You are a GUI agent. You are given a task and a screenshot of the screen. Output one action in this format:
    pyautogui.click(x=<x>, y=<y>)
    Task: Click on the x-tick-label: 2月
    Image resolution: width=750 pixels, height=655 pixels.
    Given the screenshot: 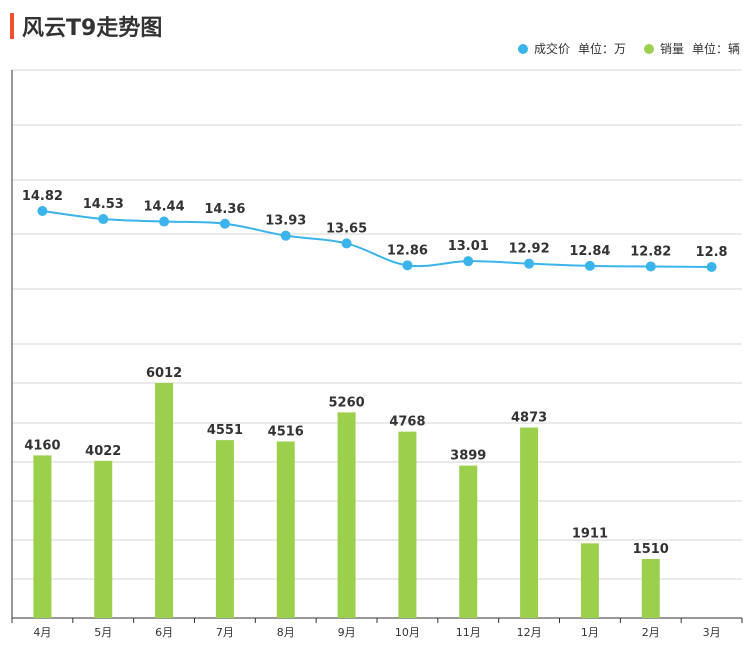 What is the action you would take?
    pyautogui.click(x=651, y=632)
    